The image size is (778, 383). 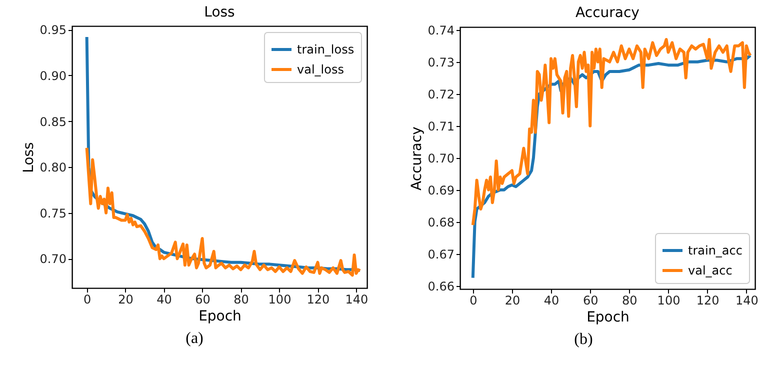 I want to click on y-tick-label: 0.68, so click(x=441, y=222).